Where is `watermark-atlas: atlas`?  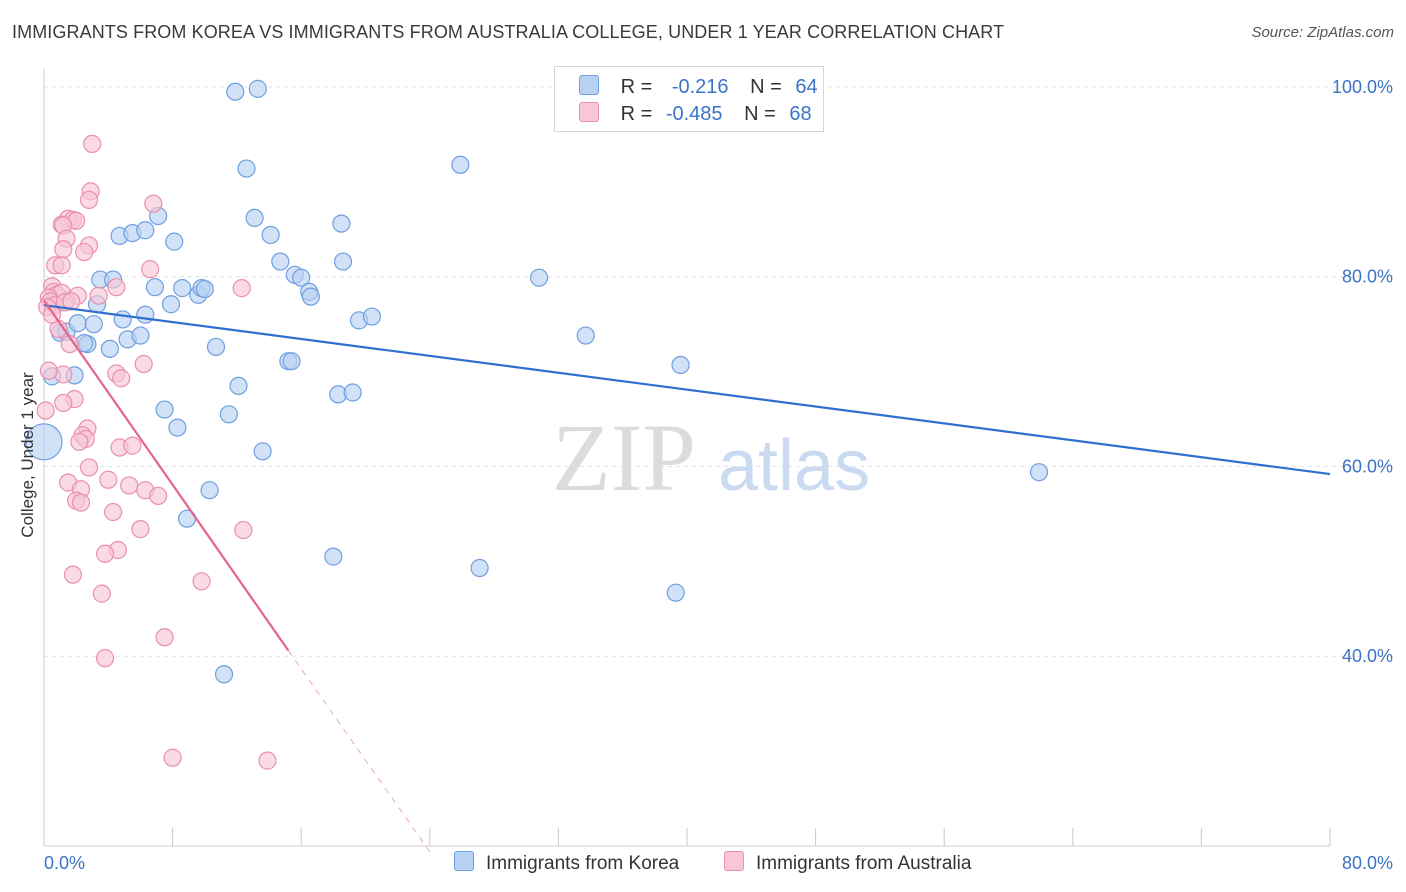 watermark-atlas: atlas is located at coordinates (794, 466).